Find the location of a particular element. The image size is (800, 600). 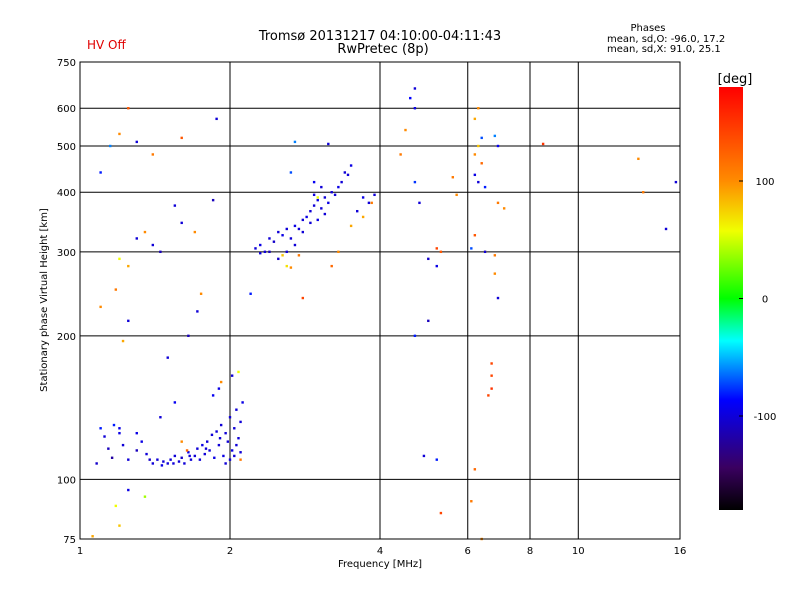

colorbar-ticks: 100 0 -100 is located at coordinates (757, 300).